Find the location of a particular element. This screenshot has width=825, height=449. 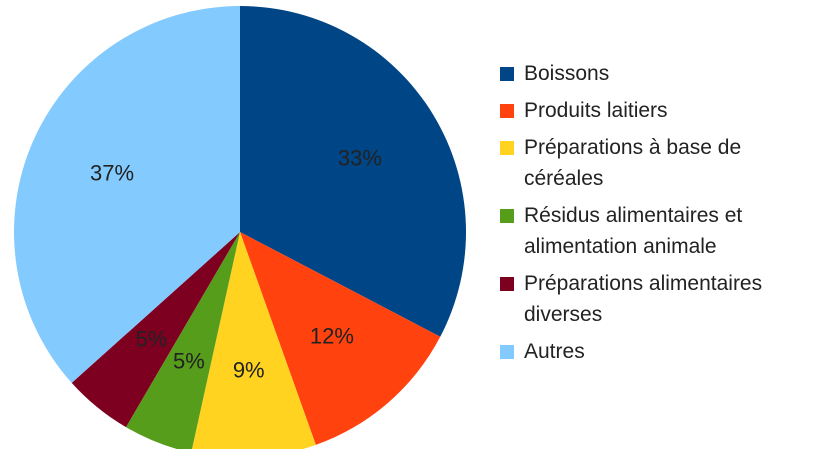

legend-label: Produits laitiers is located at coordinates (596, 110).